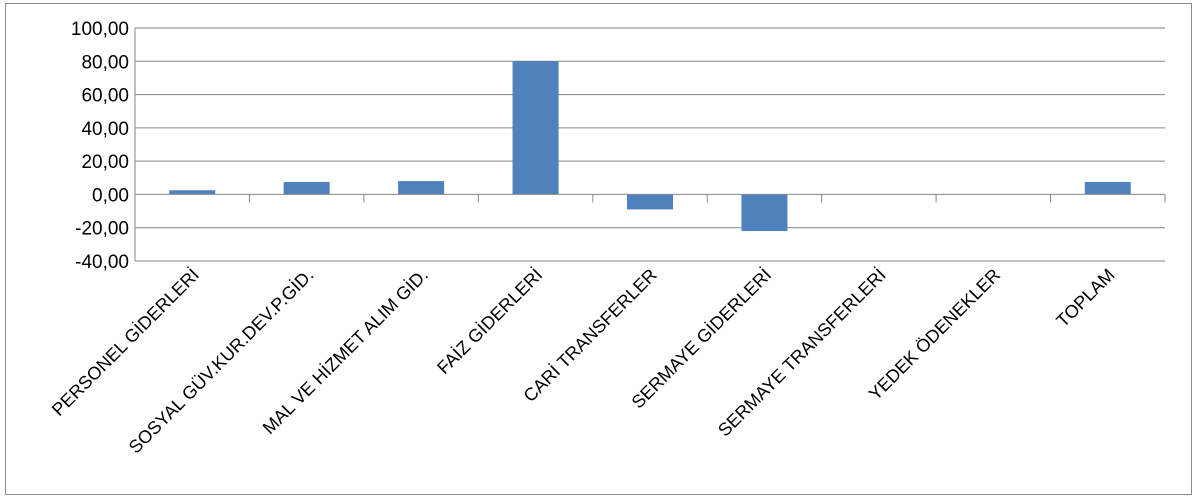 This screenshot has width=1197, height=499. What do you see at coordinates (105, 129) in the screenshot?
I see `y-tick-label: 40,00` at bounding box center [105, 129].